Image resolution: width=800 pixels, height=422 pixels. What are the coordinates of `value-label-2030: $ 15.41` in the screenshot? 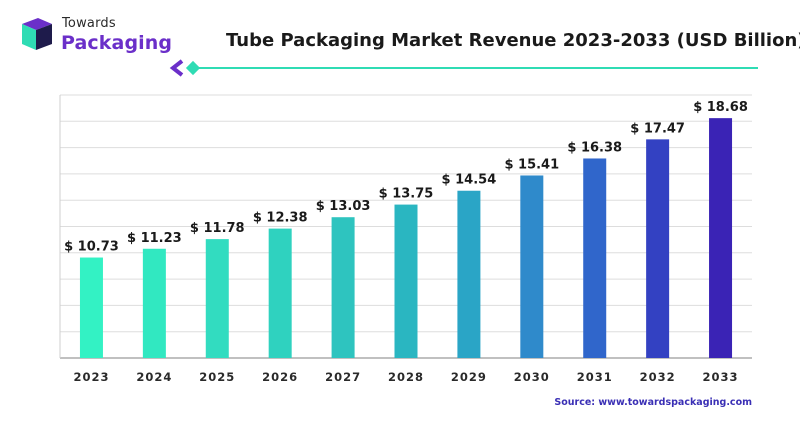 It's located at (531, 164).